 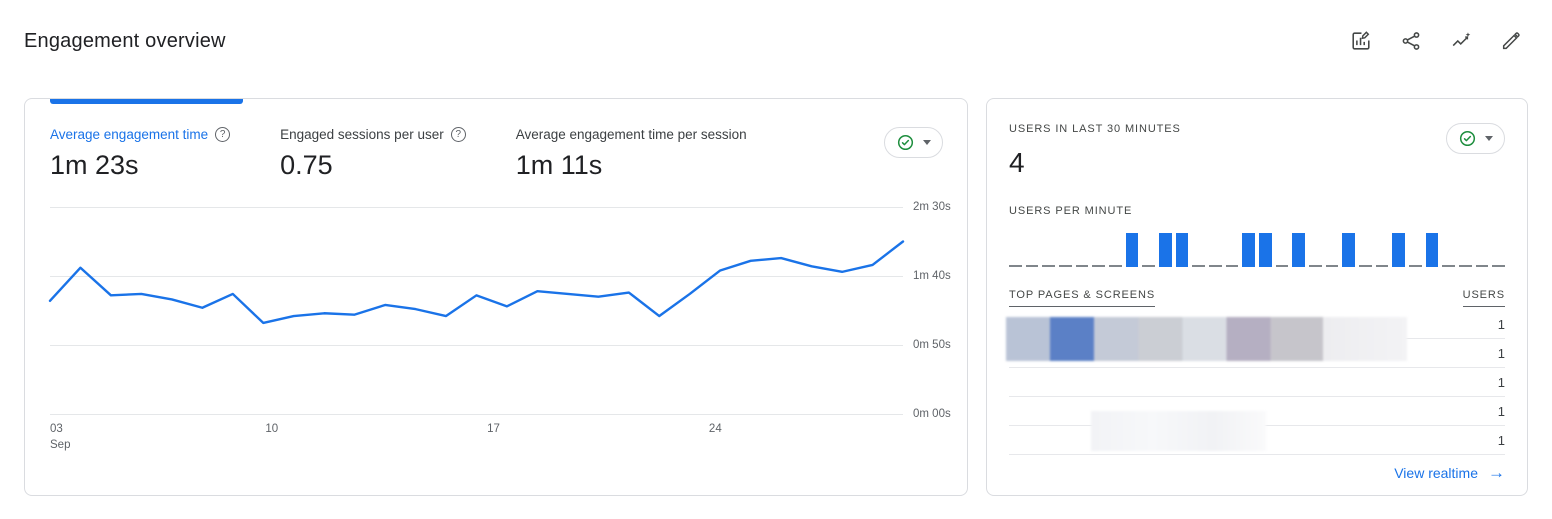 I want to click on metric-label: Average engagement time, so click(x=129, y=134).